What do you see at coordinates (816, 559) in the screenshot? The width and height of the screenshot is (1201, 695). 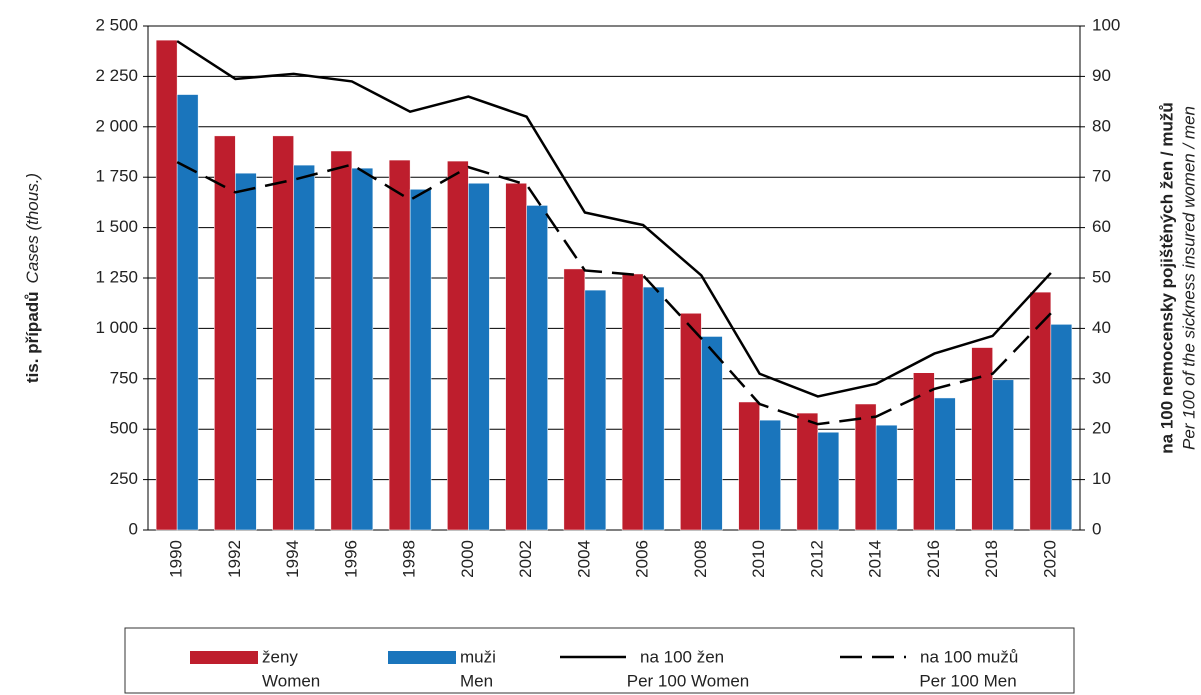 I see `x-tick-label: 2012` at bounding box center [816, 559].